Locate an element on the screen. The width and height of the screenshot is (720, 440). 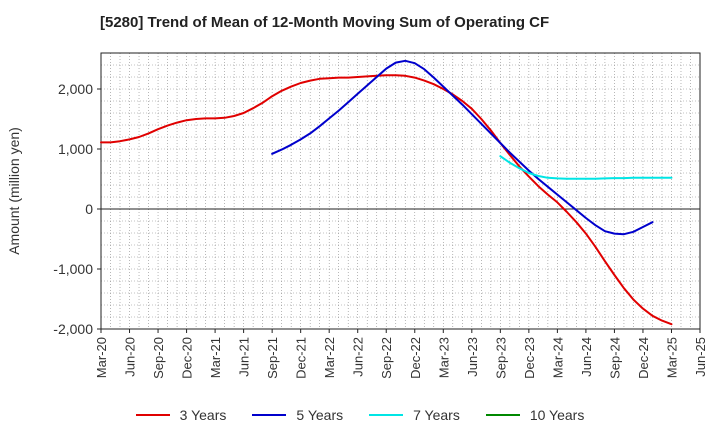
legend-label: 10 Years is located at coordinates (557, 415).